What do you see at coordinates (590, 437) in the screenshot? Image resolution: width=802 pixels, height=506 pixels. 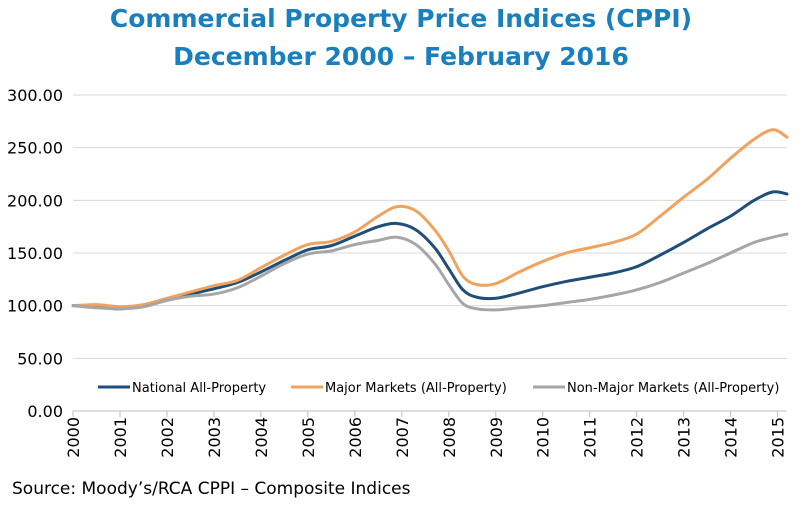 I see `x-tick-label: 2011` at bounding box center [590, 437].